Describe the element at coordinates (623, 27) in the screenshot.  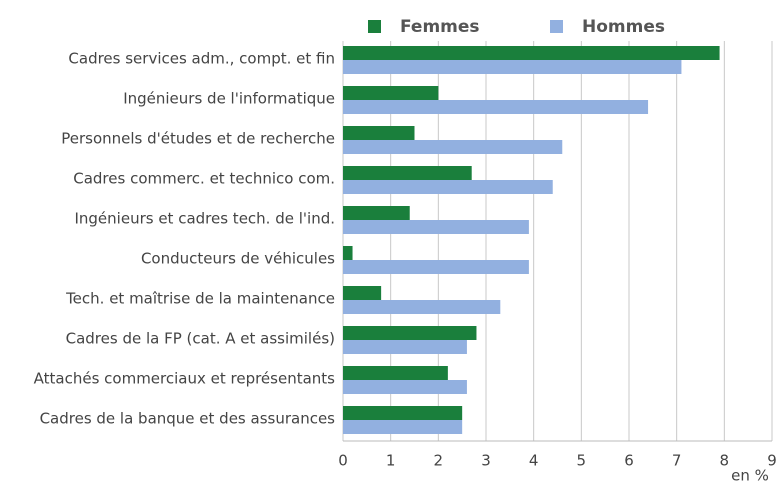
I see `legend-label: Hommes` at that location.